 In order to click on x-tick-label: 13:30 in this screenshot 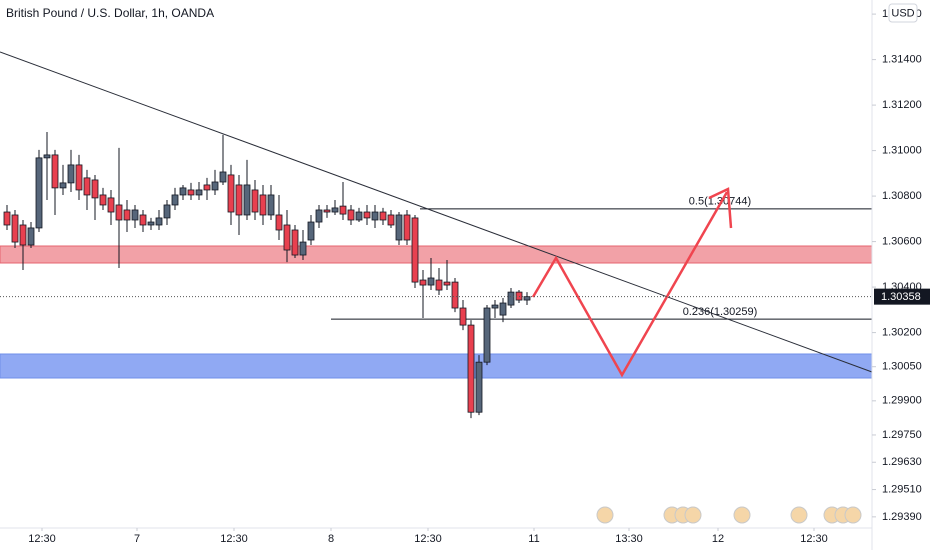, I will do `click(629, 539)`.